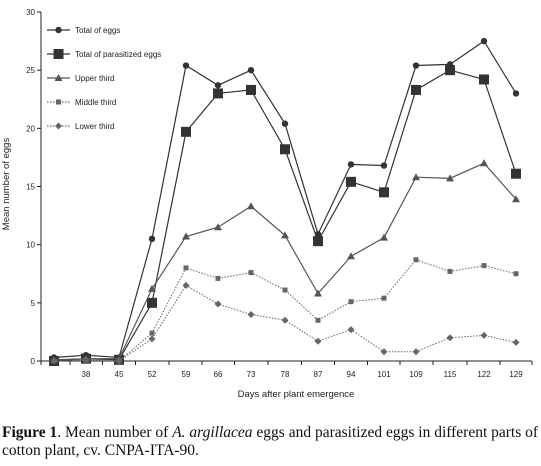 Image resolution: width=541 pixels, height=466 pixels. I want to click on x-tick-label: 94, so click(351, 374).